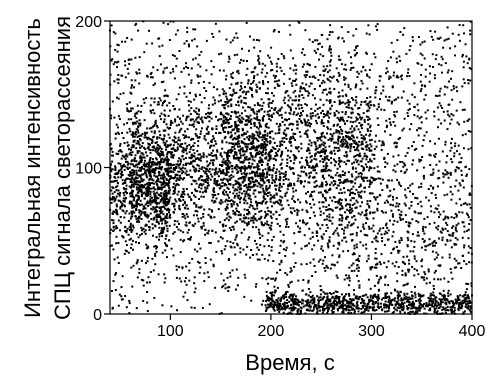 The height and width of the screenshot is (378, 486). I want to click on scatter-point-2095, so click(256, 114).